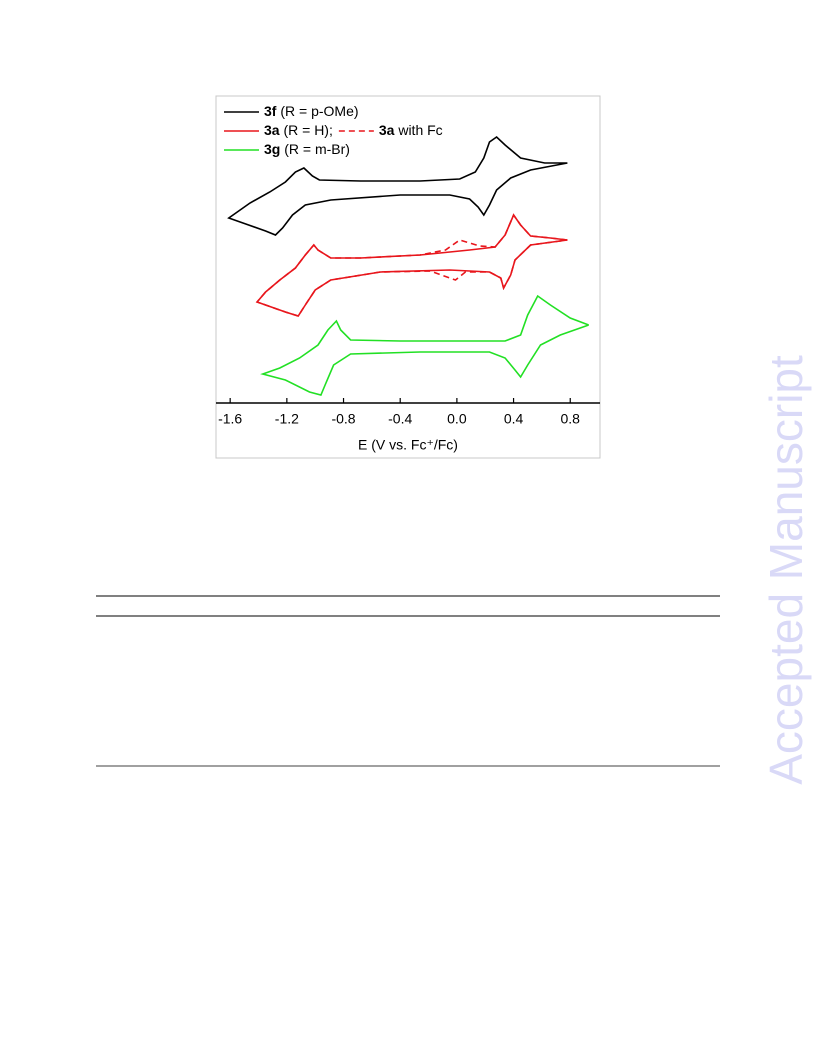  I want to click on x-tick-label: -1.6, so click(230, 419).